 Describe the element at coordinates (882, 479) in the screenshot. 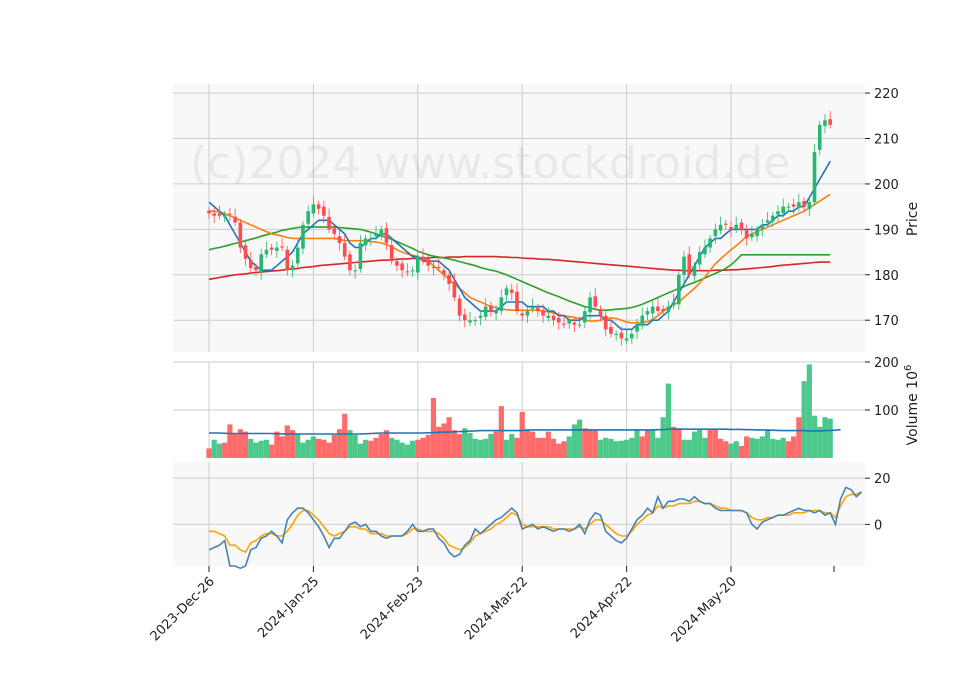

I see `oscillator-tick-label: 20` at that location.